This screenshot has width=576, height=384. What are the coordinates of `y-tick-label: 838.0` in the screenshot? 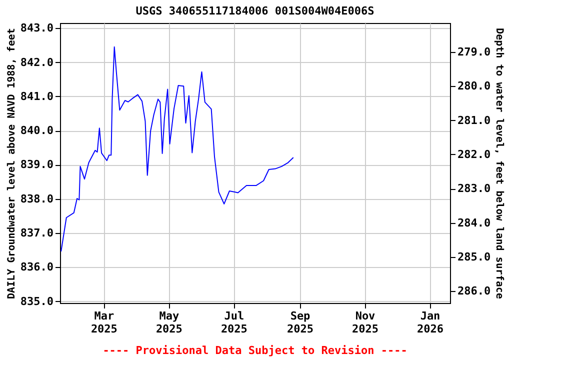 It's located at (37, 199).